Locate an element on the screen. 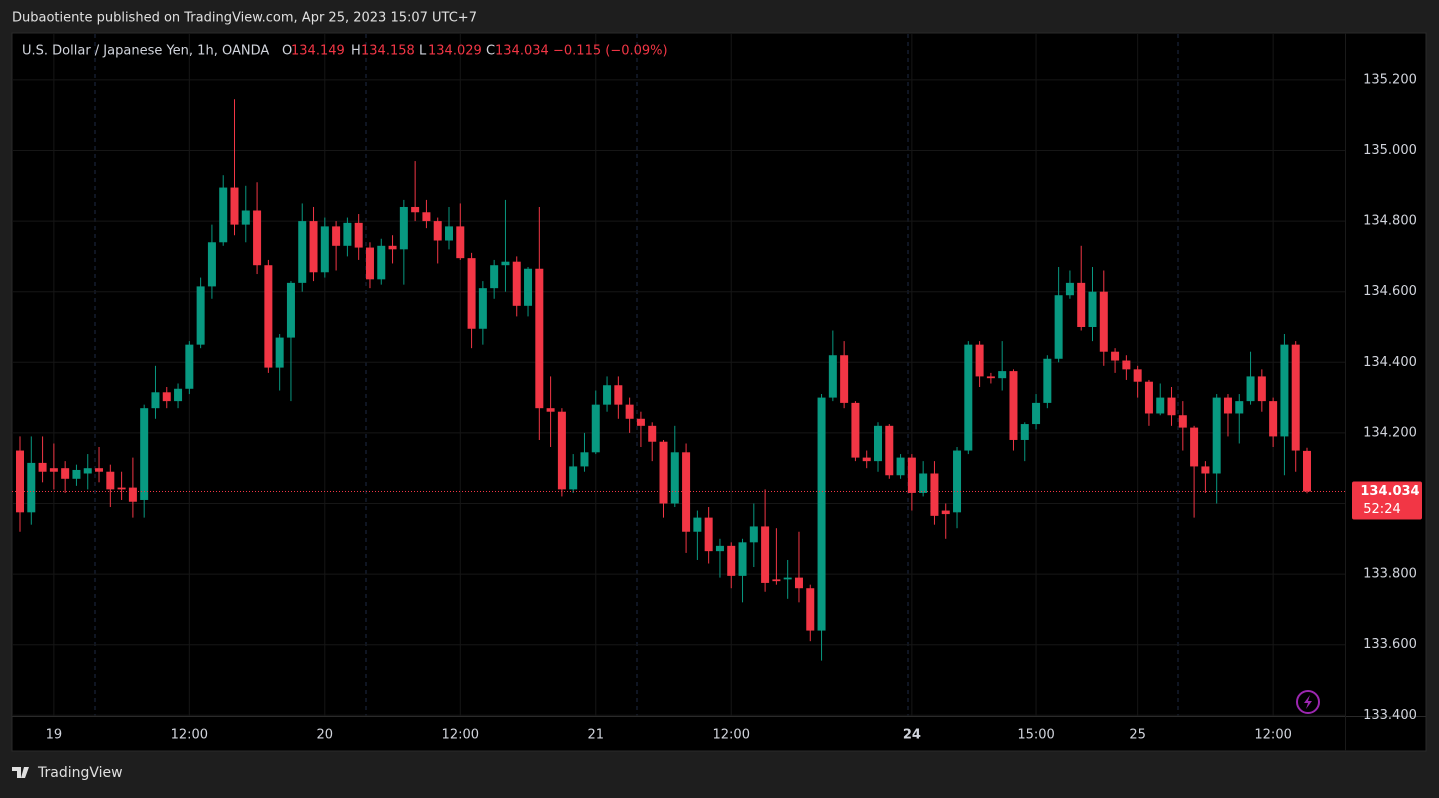  lightning-ring is located at coordinates (1308, 702).